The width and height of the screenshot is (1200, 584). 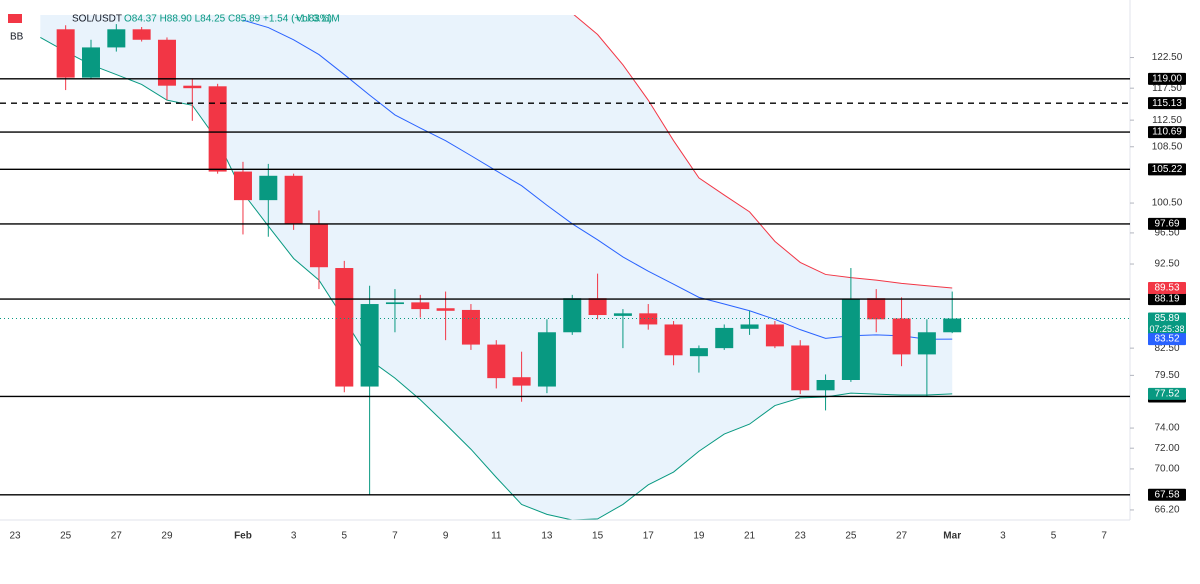 What do you see at coordinates (1167, 88) in the screenshot?
I see `y-tick-label: 117.50` at bounding box center [1167, 88].